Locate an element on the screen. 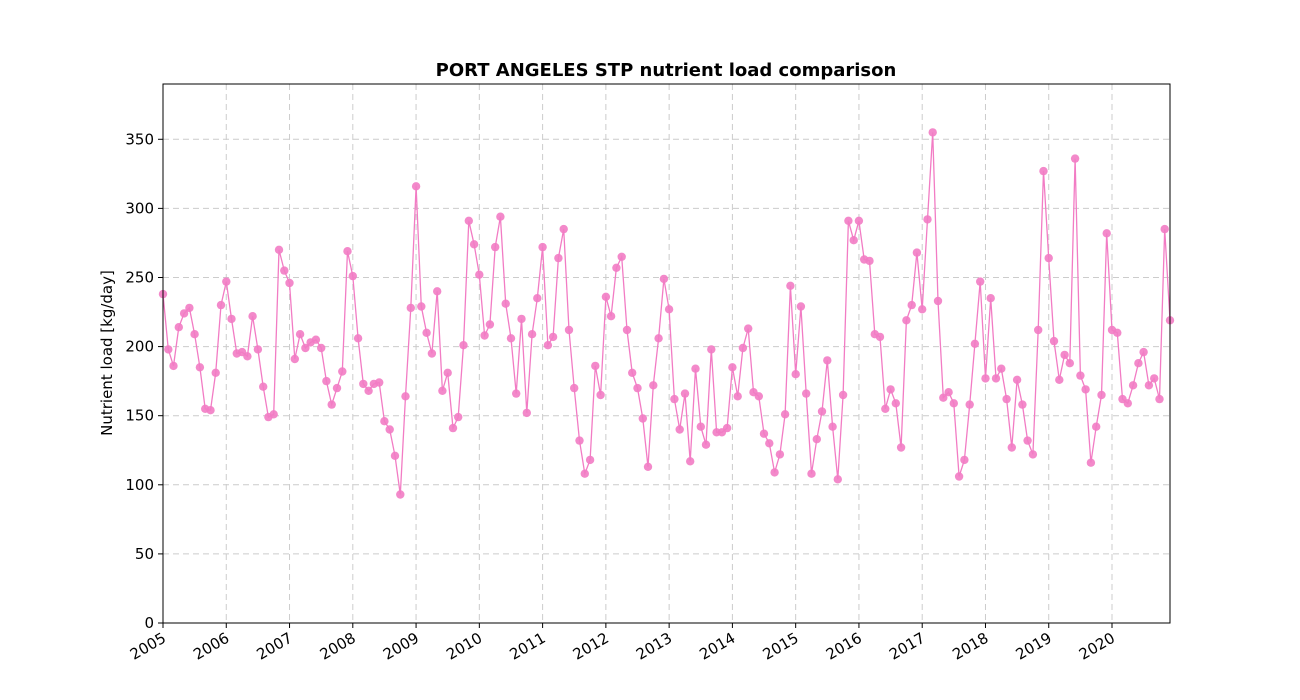 Image resolution: width=1300 pixels, height=700 pixels. x-tick-label: 2015 is located at coordinates (781, 646).